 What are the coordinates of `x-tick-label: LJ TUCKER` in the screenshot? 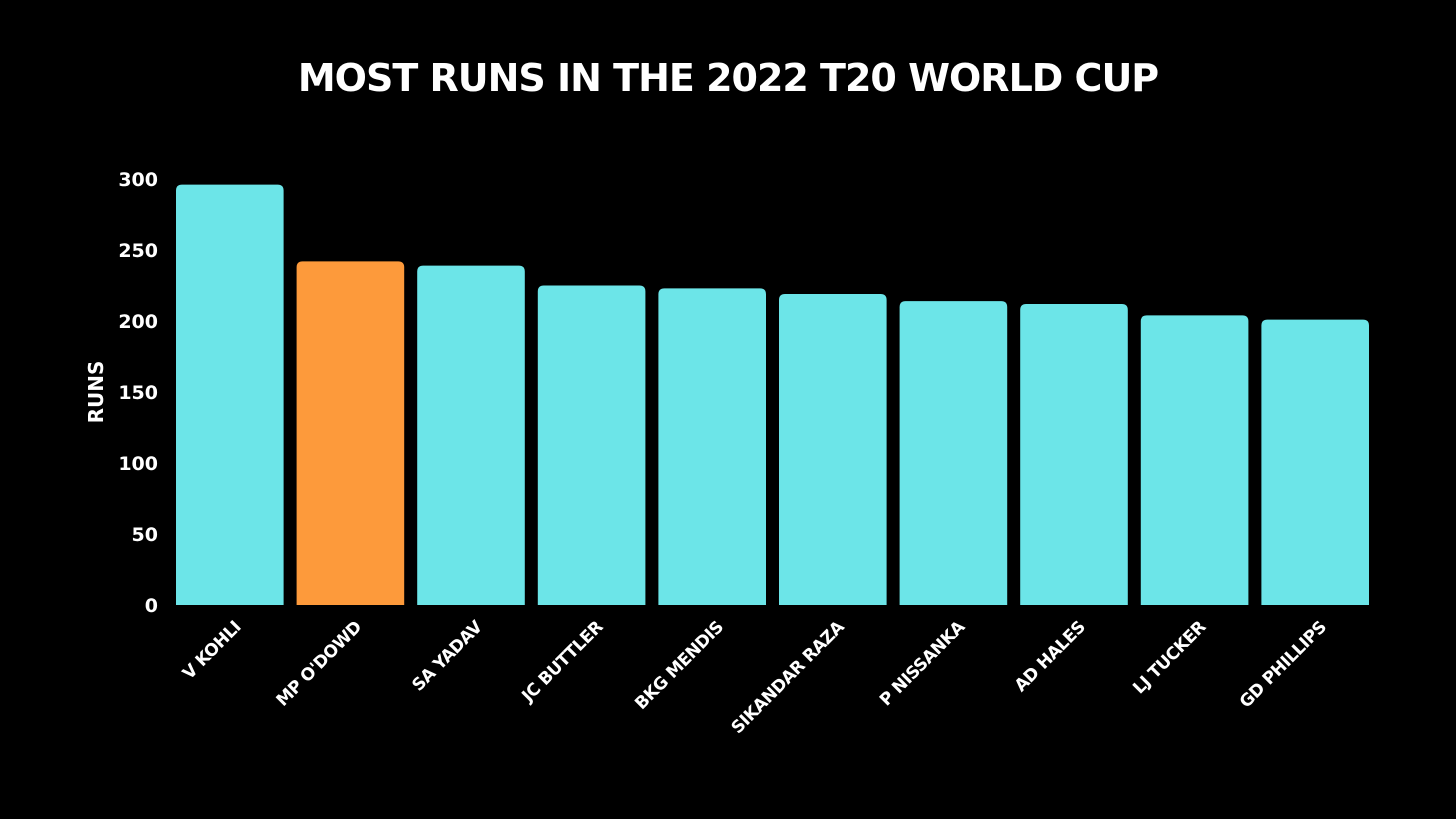 It's located at (1169, 657).